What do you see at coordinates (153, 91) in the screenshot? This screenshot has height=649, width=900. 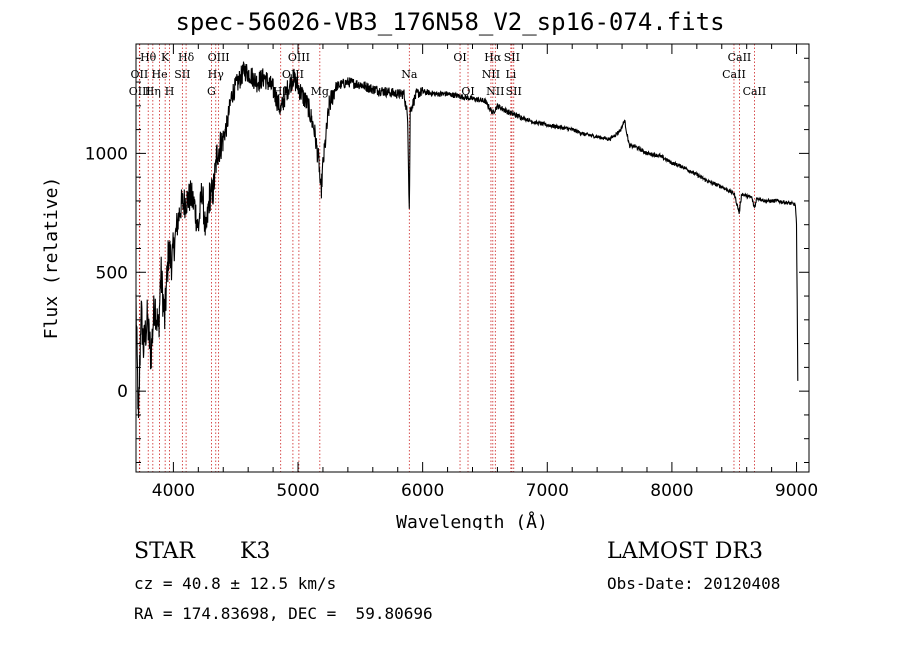 I see `line-label: Hη` at bounding box center [153, 91].